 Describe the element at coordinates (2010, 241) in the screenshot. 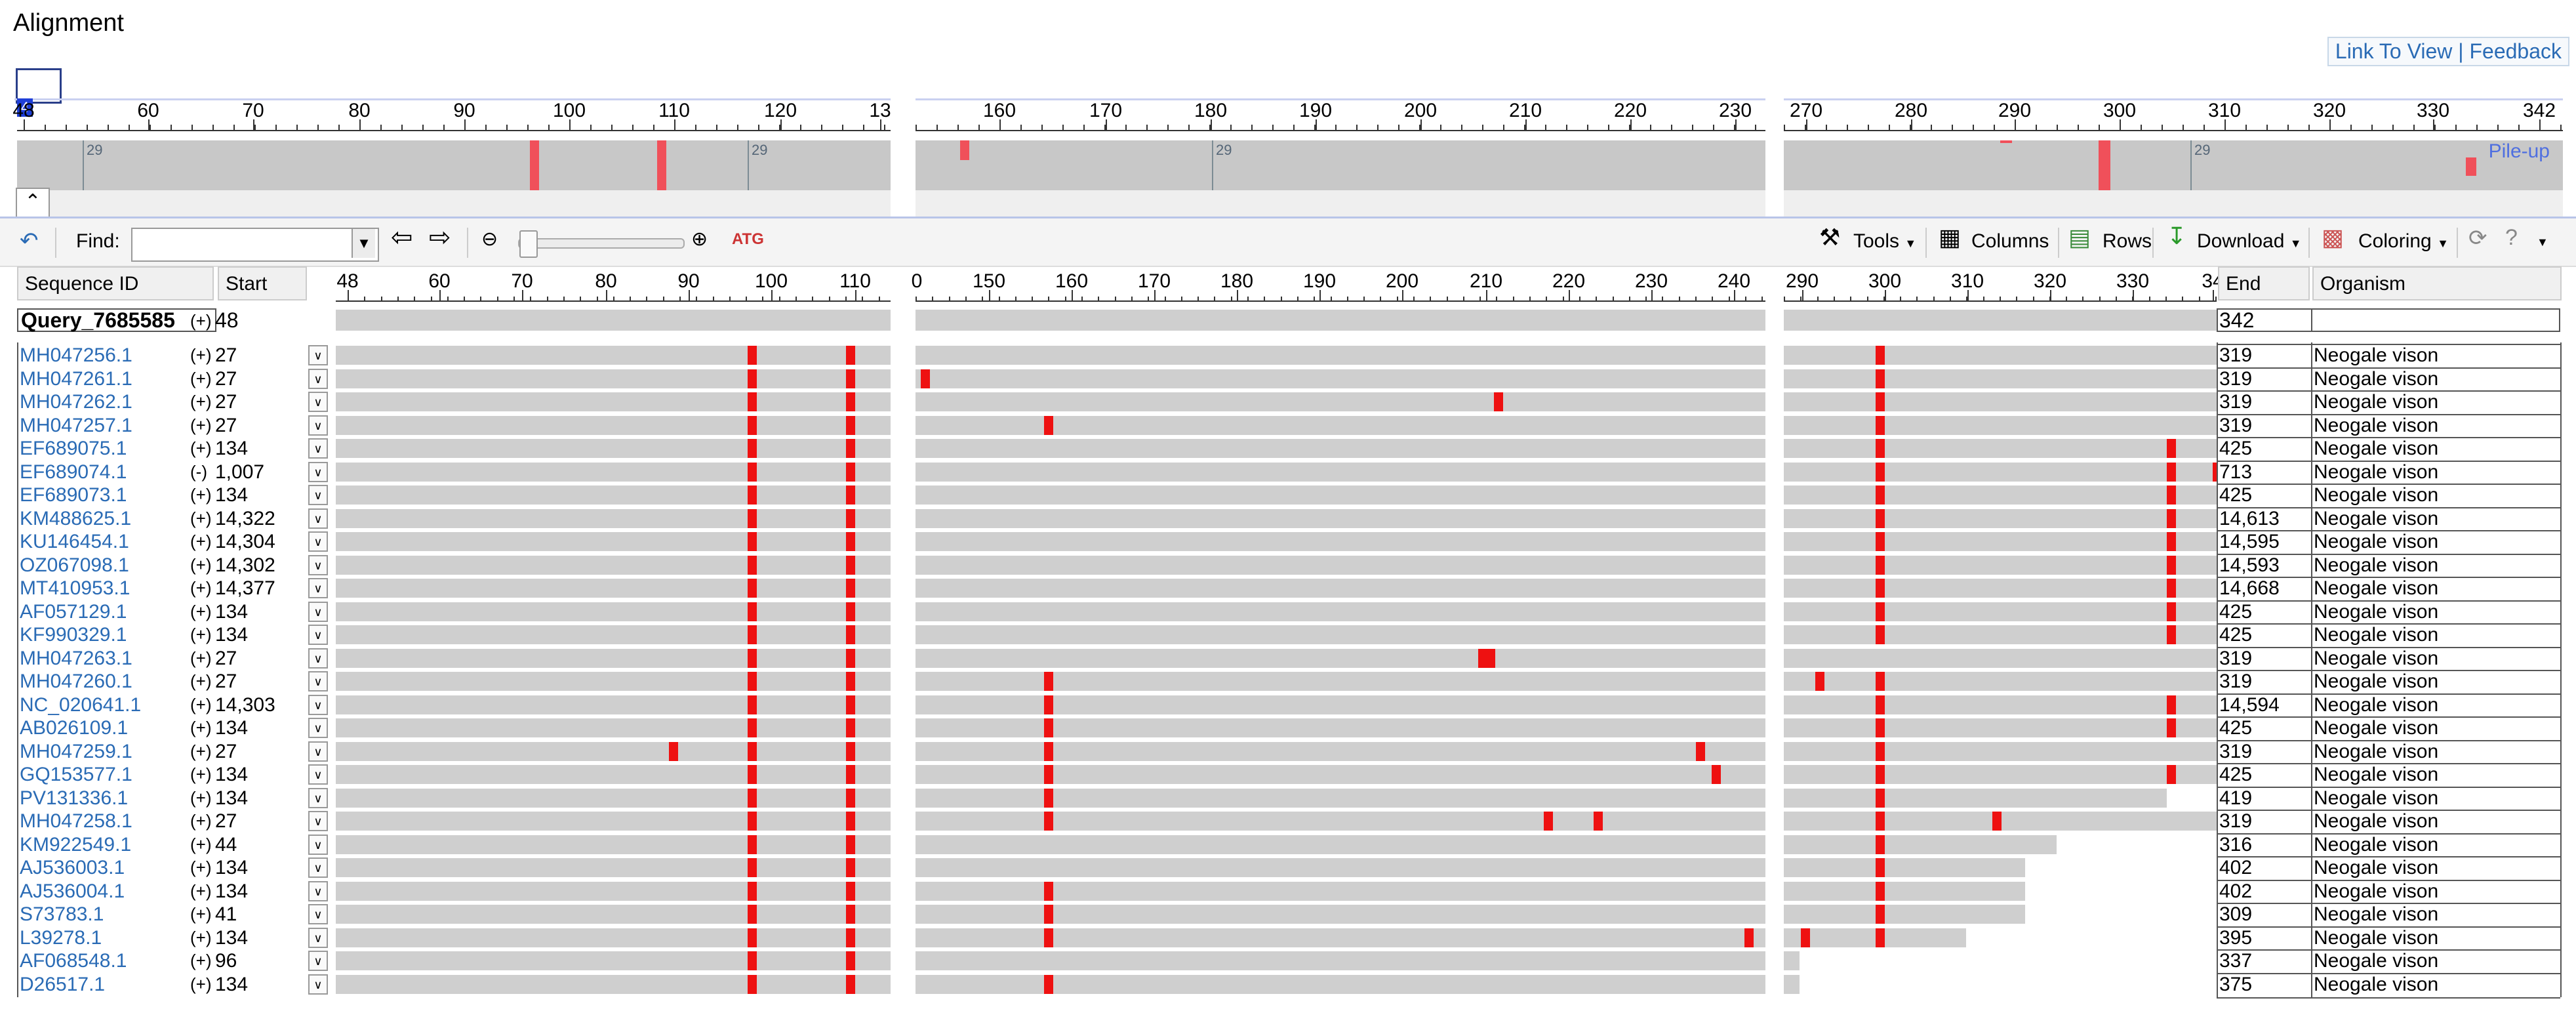

I see `columns-button: Columns` at that location.